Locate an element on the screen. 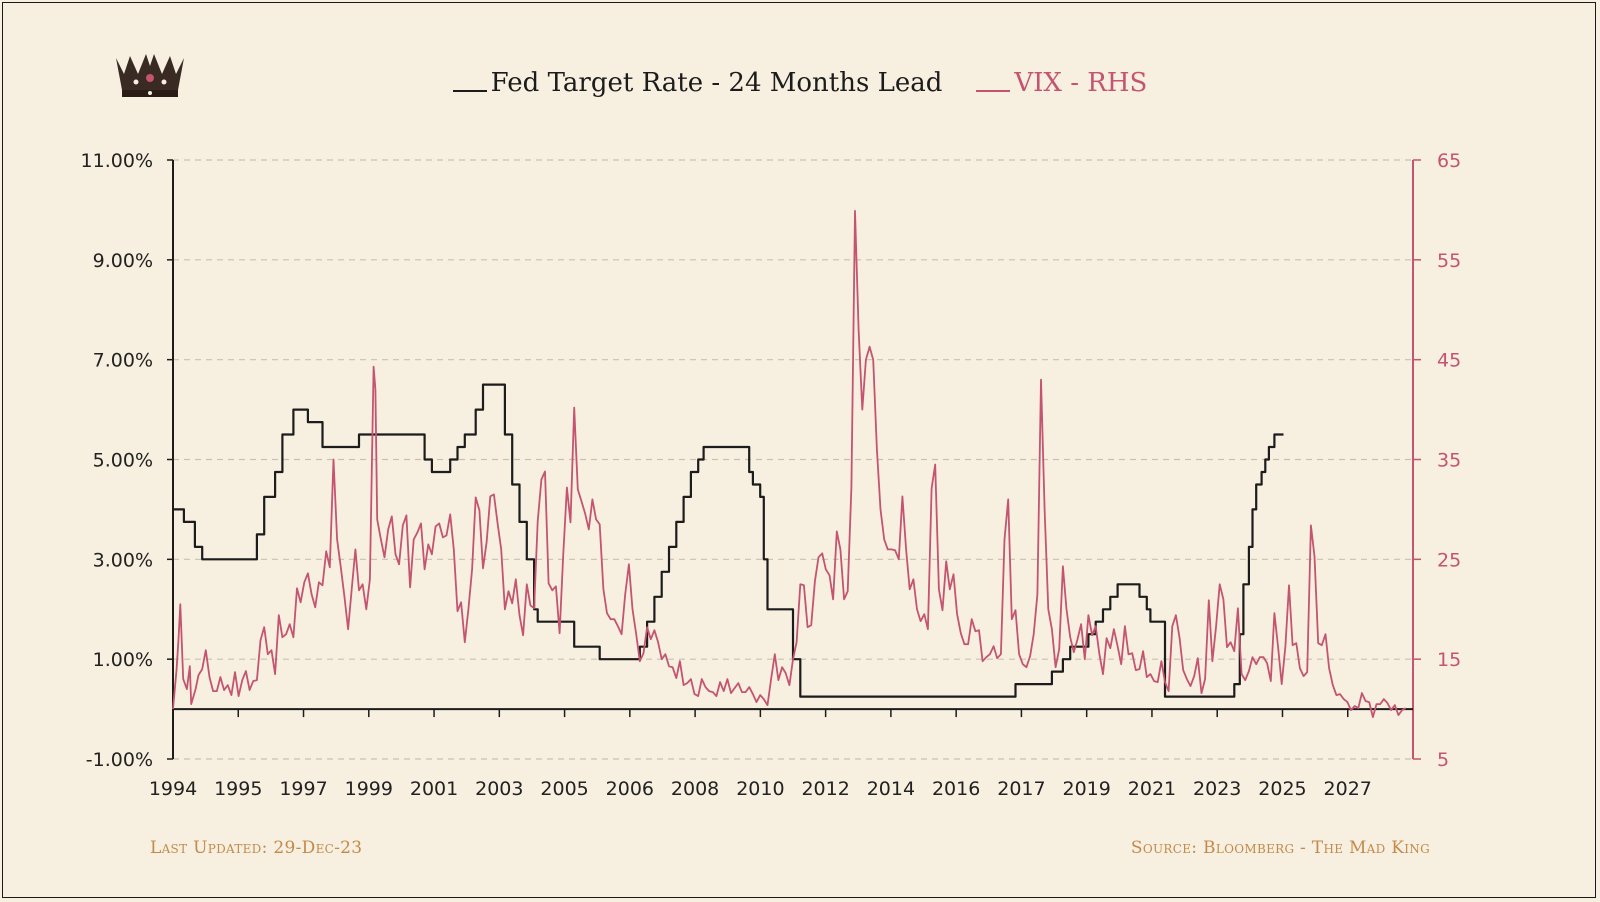  x-tick-label: 1994 is located at coordinates (173, 789).